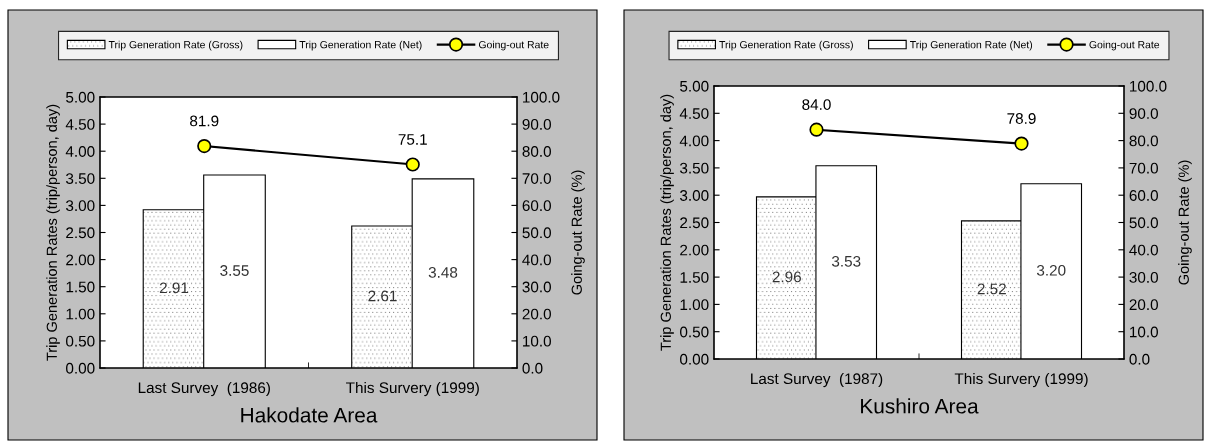 The width and height of the screenshot is (1205, 445). Describe the element at coordinates (846, 261) in the screenshot. I see `data-label: 3.53` at that location.